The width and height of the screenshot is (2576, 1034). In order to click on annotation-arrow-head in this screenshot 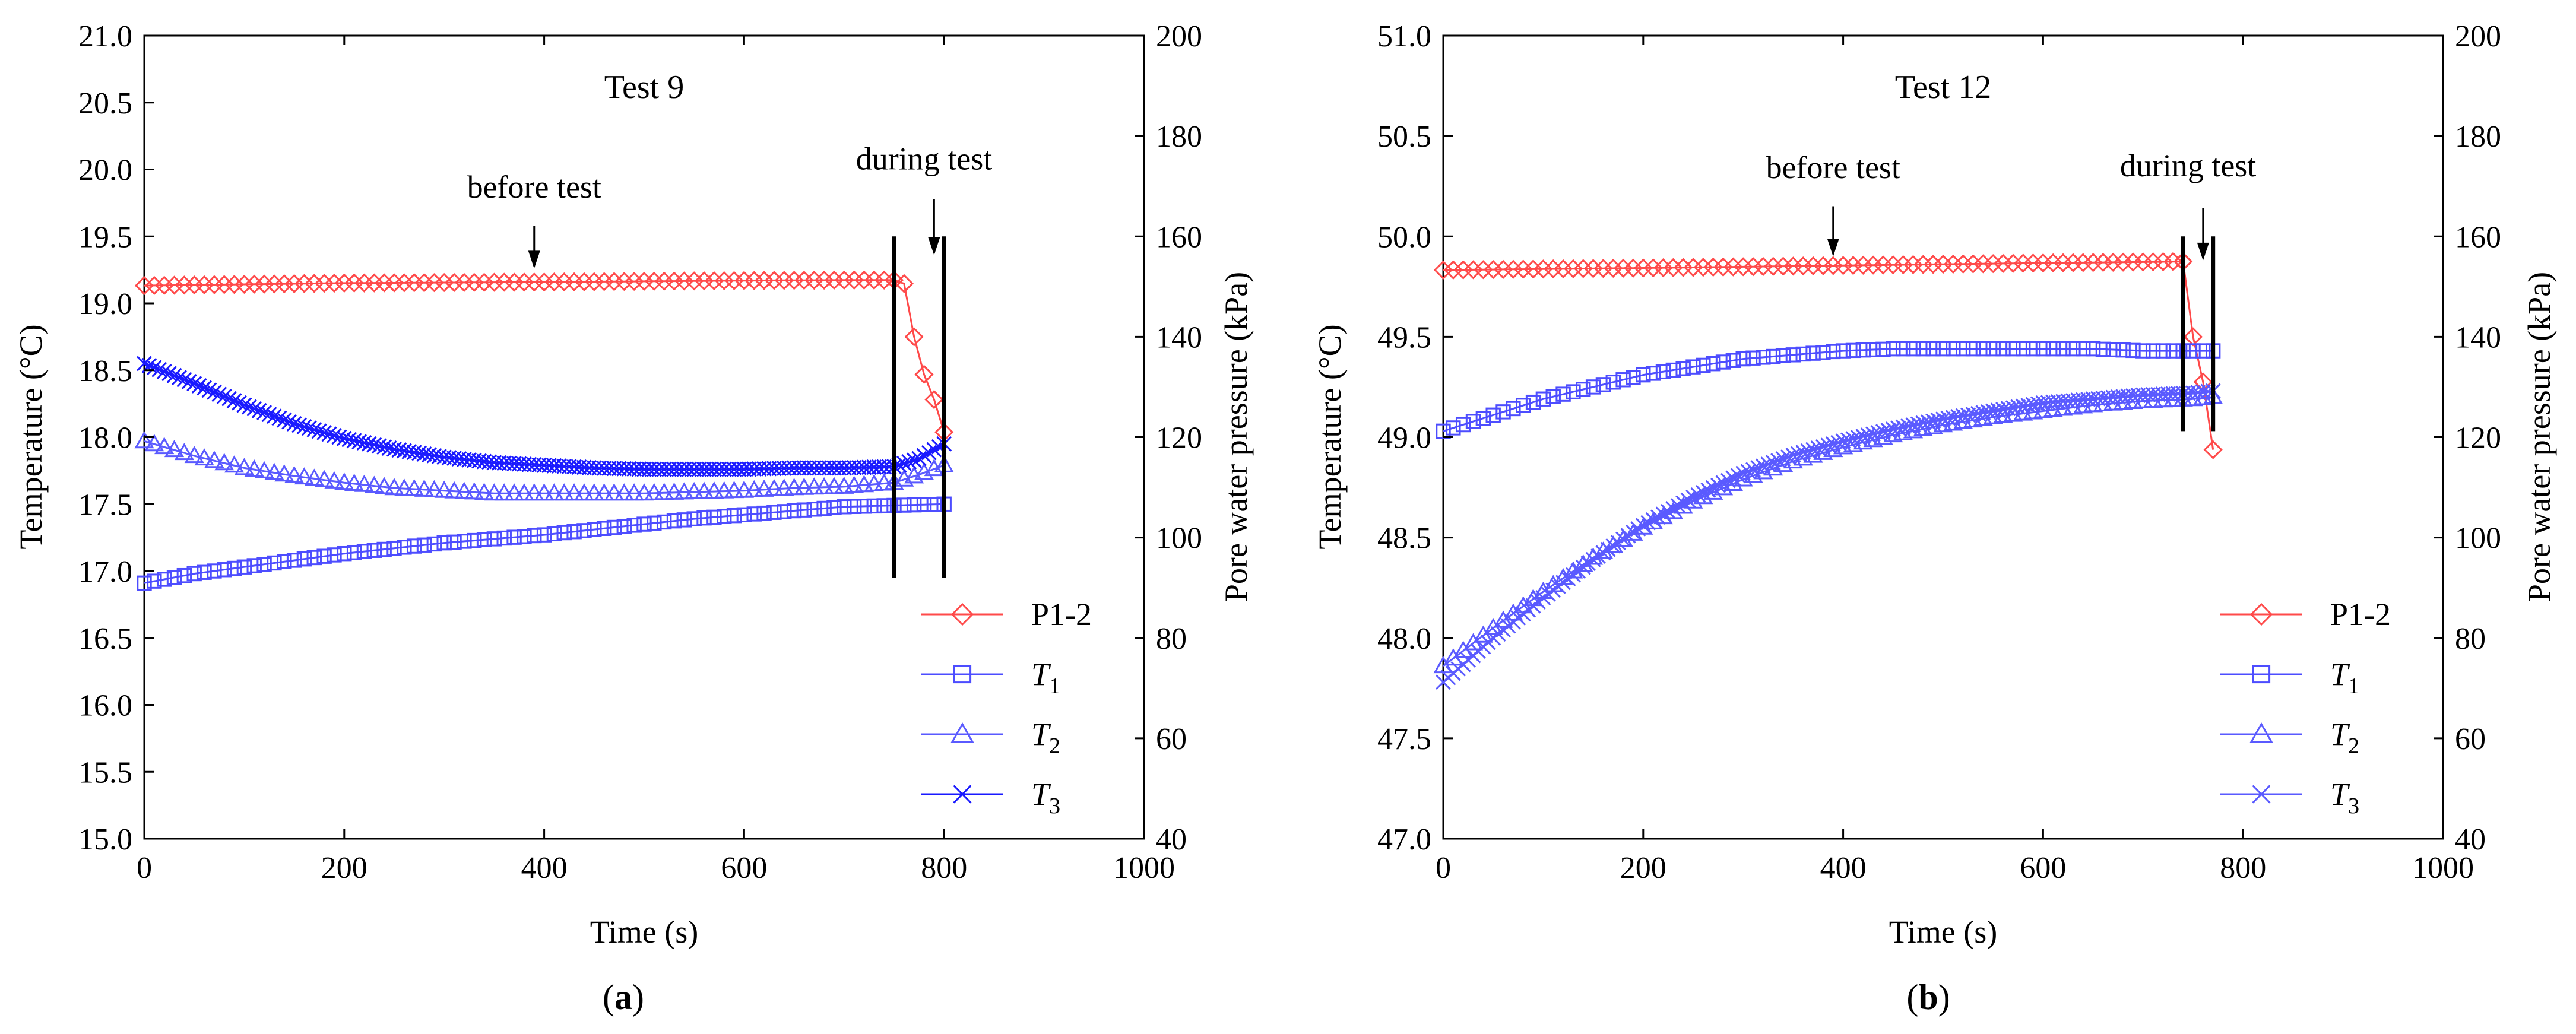, I will do `click(2203, 251)`.